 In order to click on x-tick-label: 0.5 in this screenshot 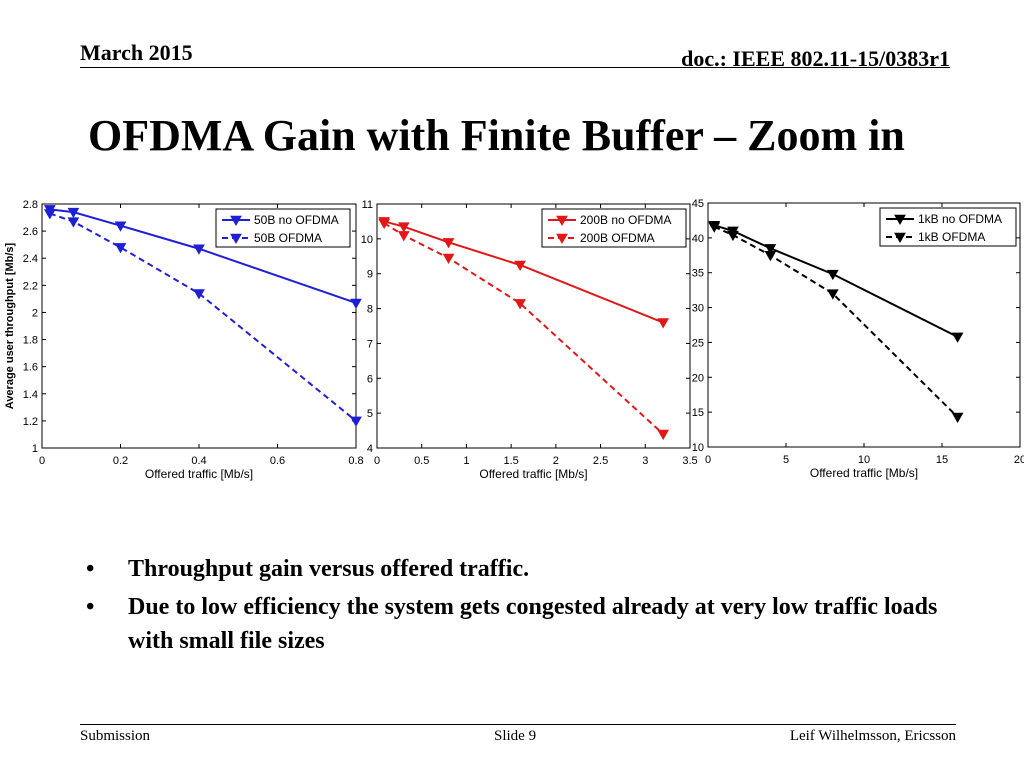, I will do `click(421, 461)`.